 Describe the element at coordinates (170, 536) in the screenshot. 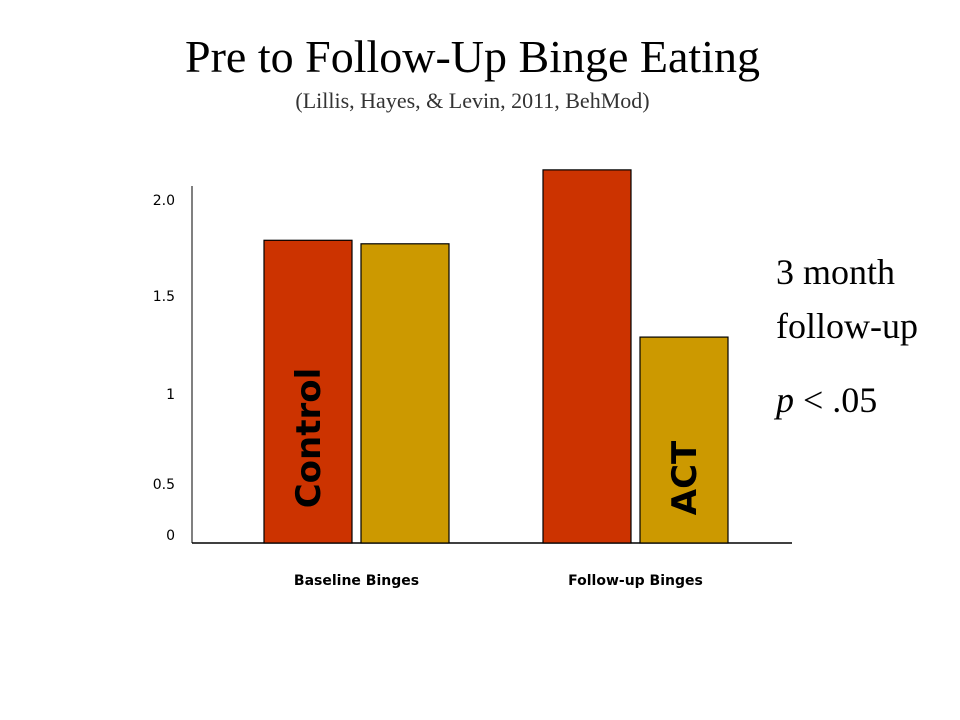

I see `y-tick-label: 0` at that location.